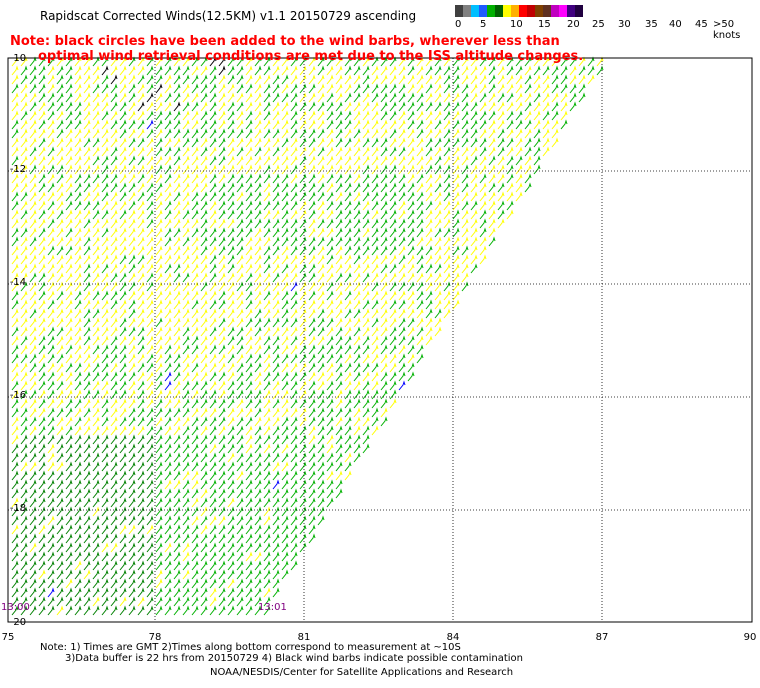  What do you see at coordinates (15, 607) in the screenshot?
I see `time-label-left: 13:00` at bounding box center [15, 607].